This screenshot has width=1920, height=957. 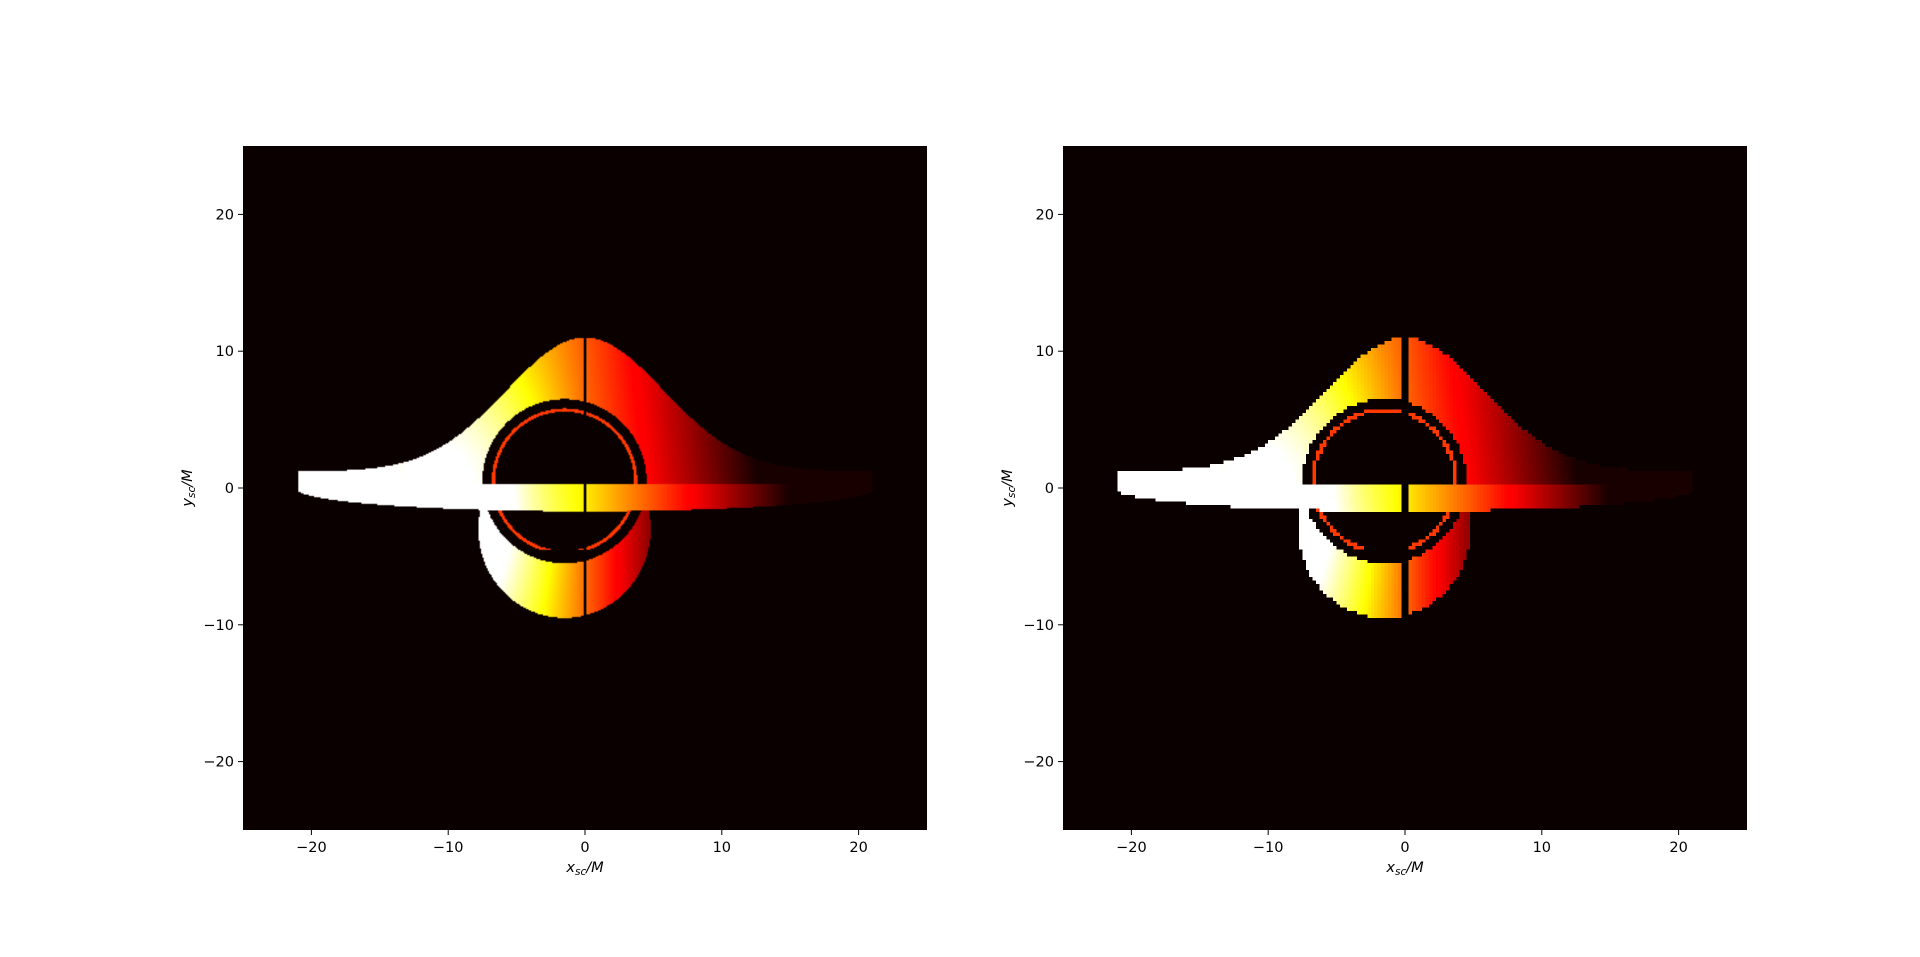 What do you see at coordinates (584, 869) in the screenshot?
I see `x-axis-label-left: xsc/M` at bounding box center [584, 869].